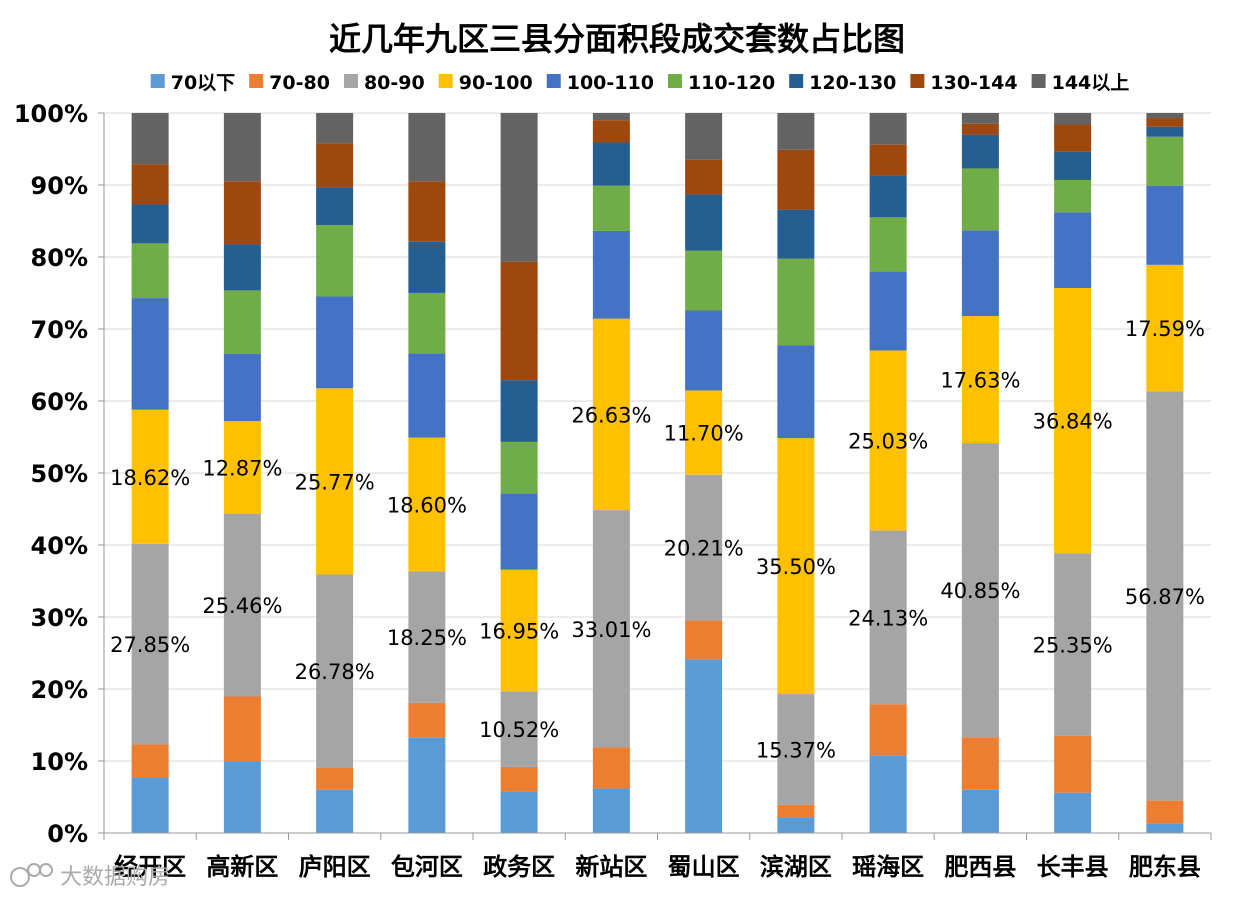 The image size is (1234, 899). Describe the element at coordinates (852, 83) in the screenshot. I see `legend-label: 120-130` at that location.